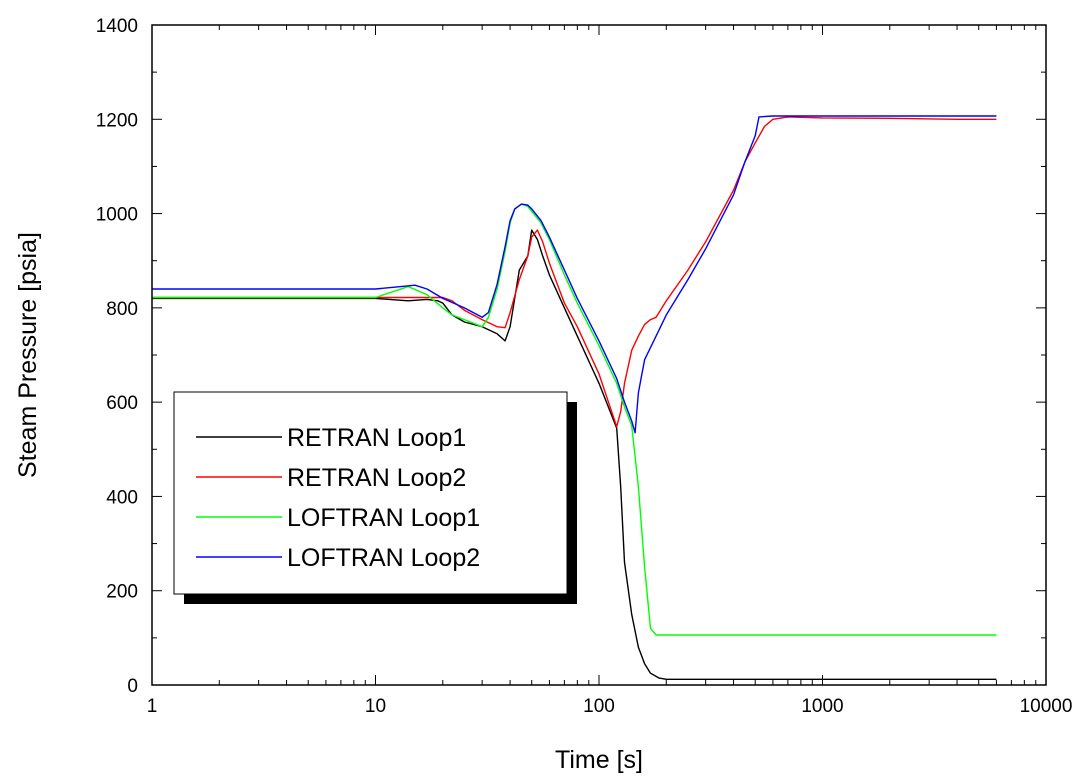  Describe the element at coordinates (122, 403) in the screenshot. I see `y-tick-label: 600` at that location.